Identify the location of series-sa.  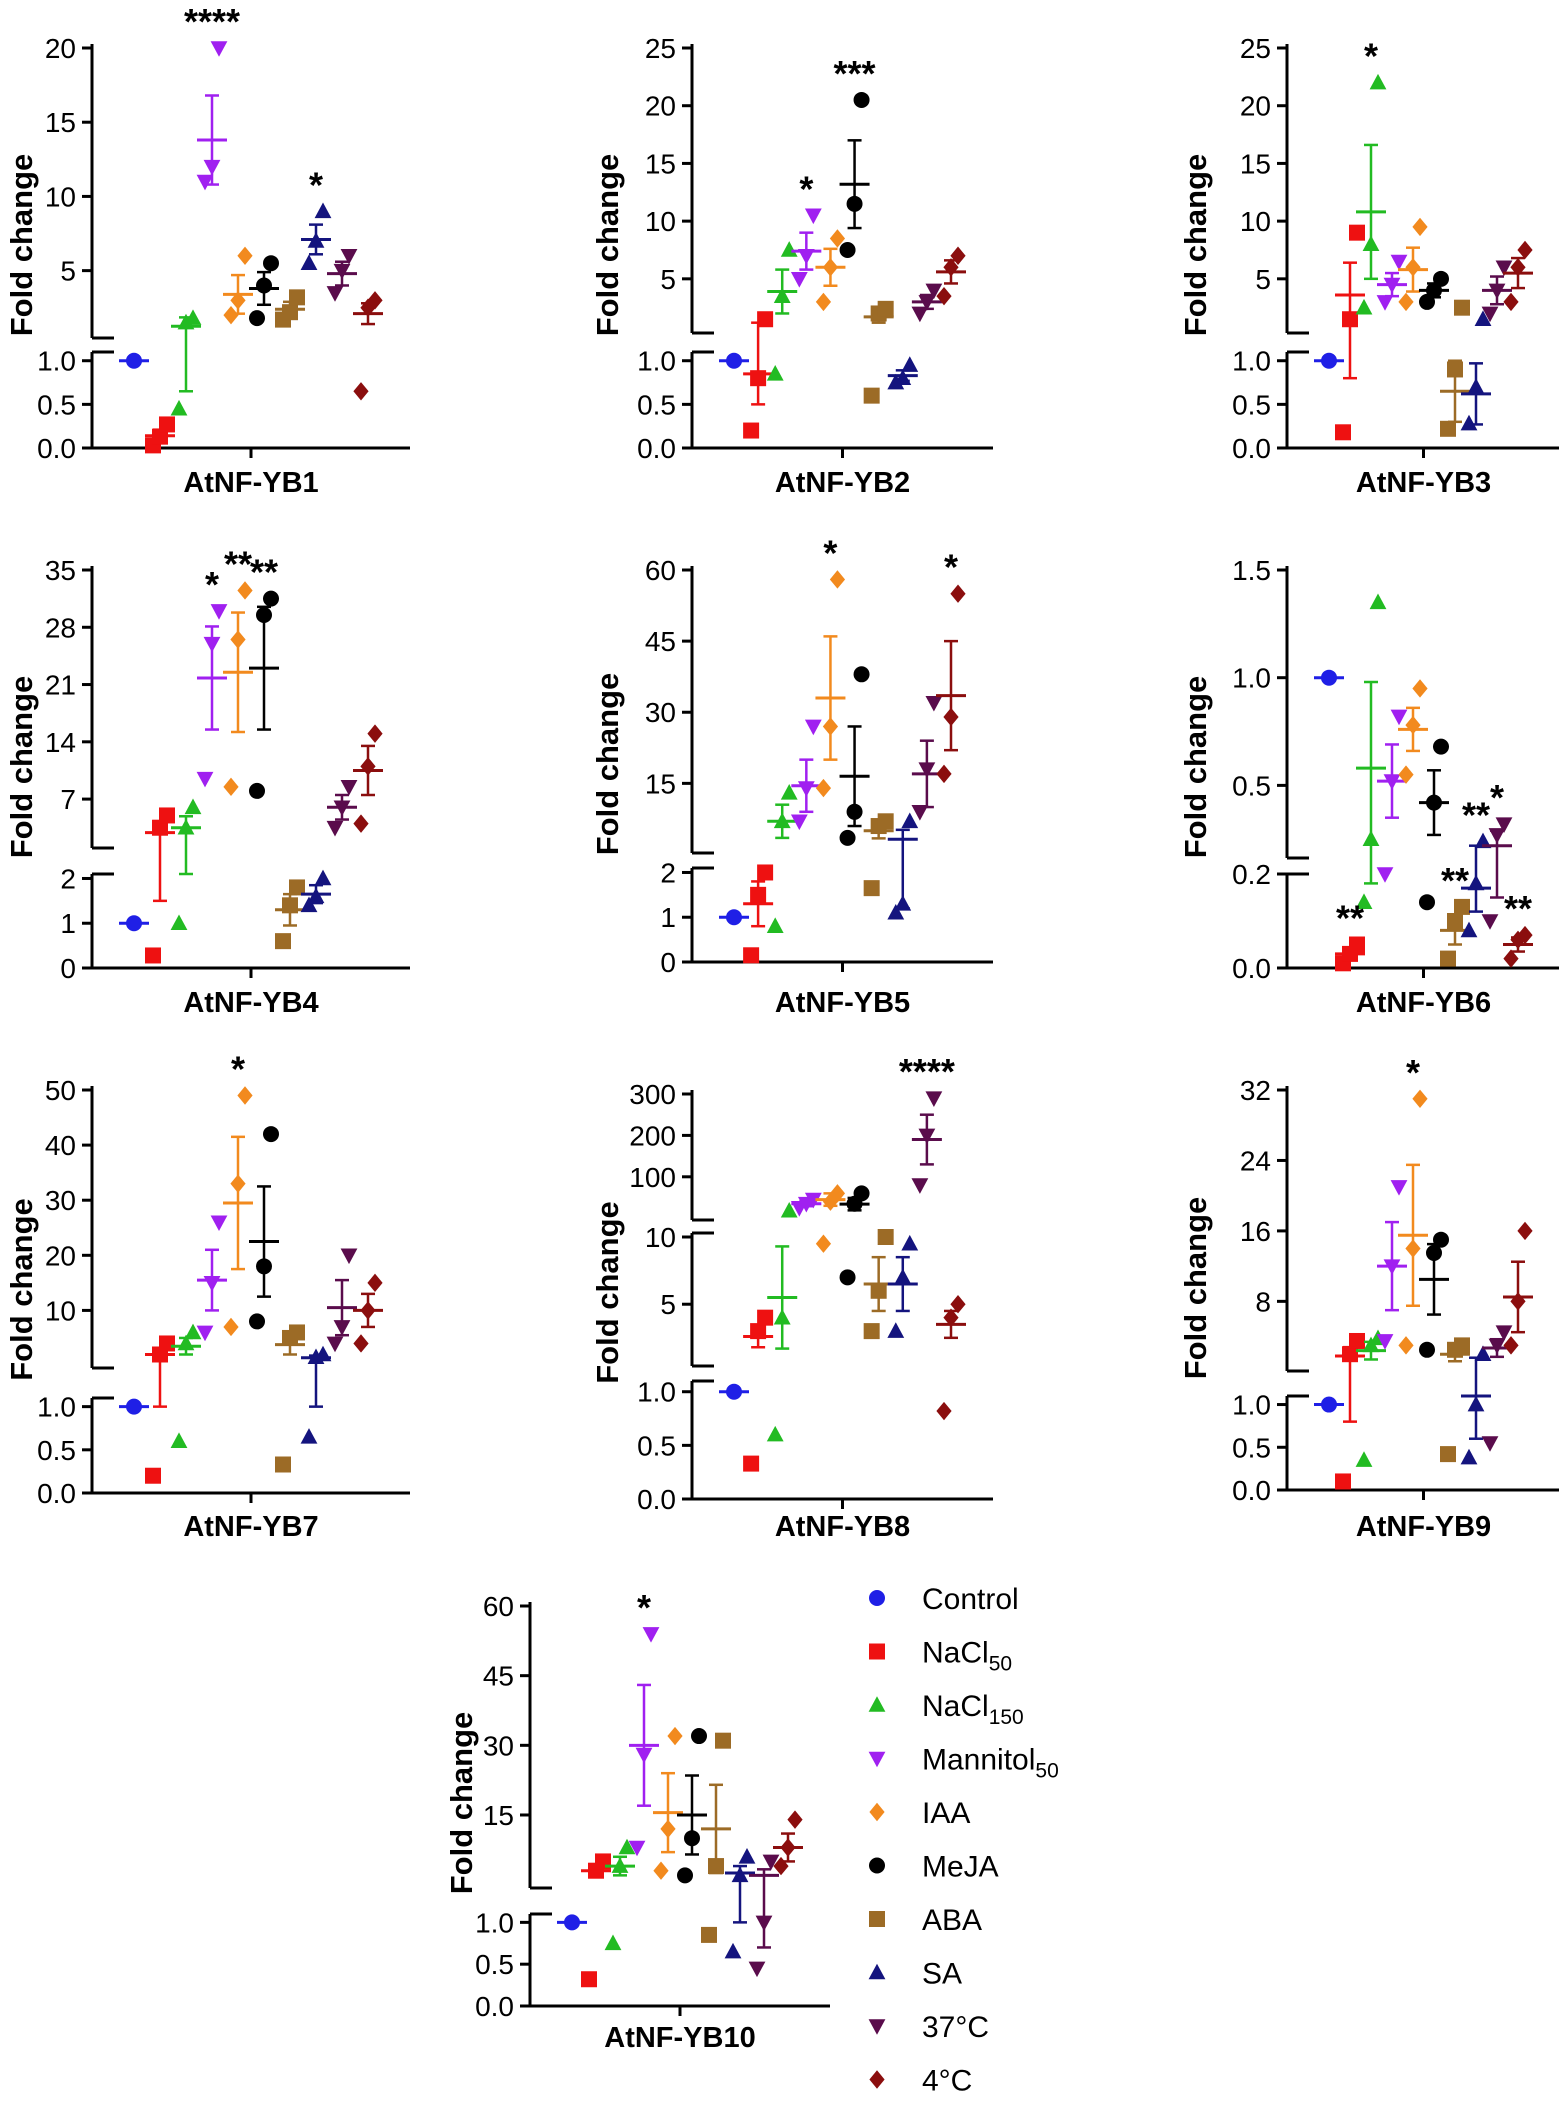
(316, 891).